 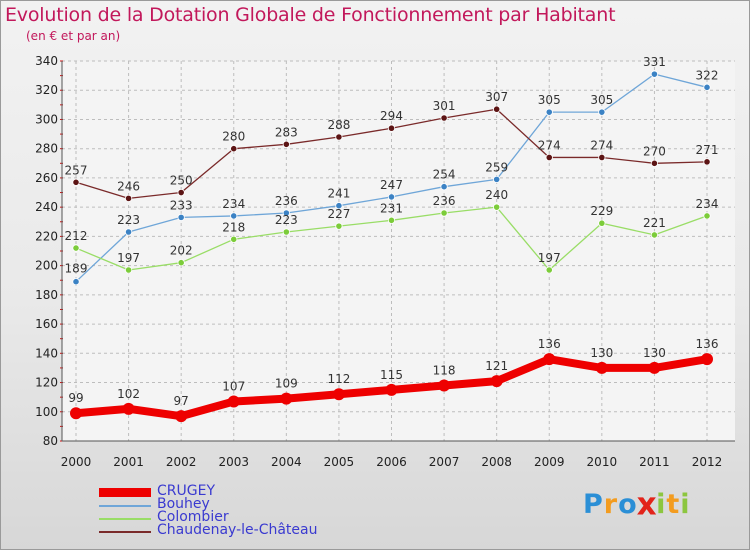 I want to click on data-label-chaudenay-le-ch-teau: 288, so click(x=338, y=125).